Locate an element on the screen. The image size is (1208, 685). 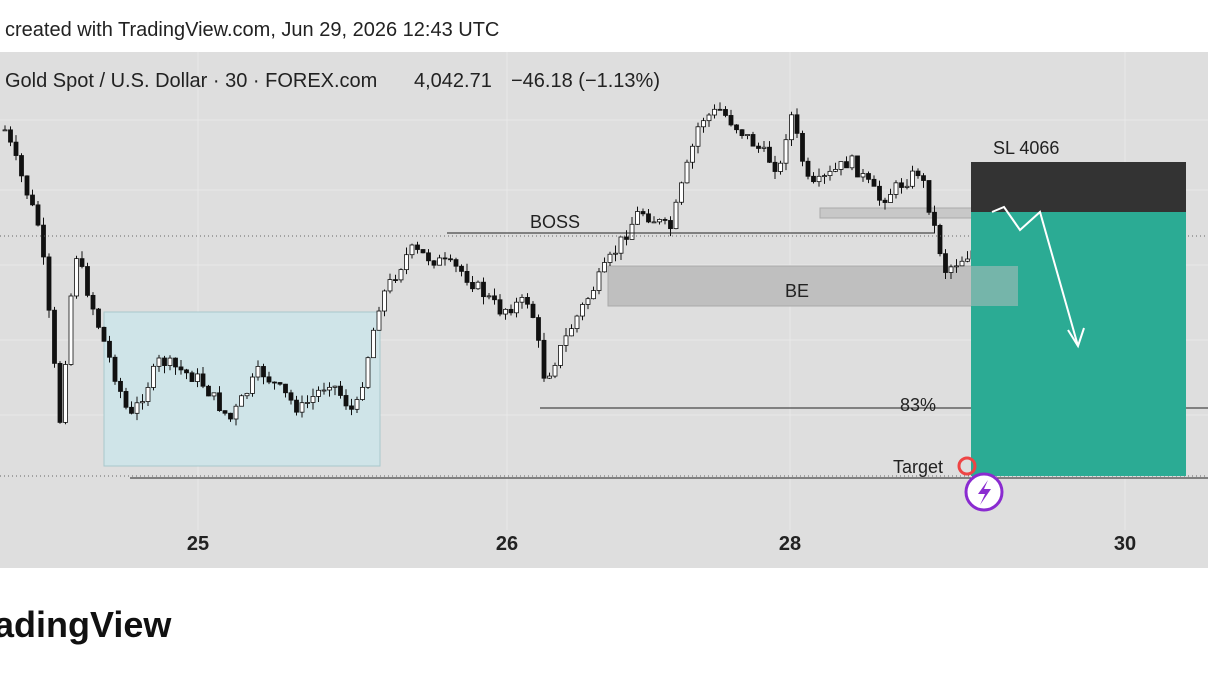
stop-zone is located at coordinates (1078, 187).